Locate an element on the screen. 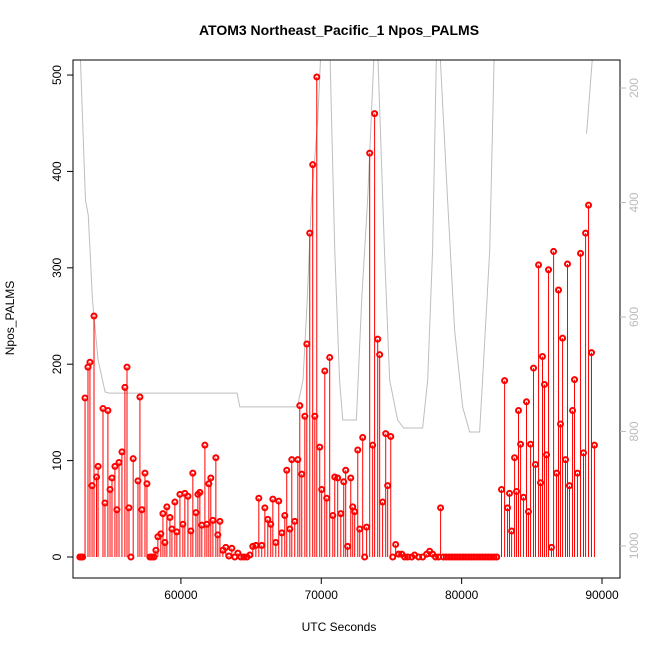  y2-tick-label: 600 is located at coordinates (634, 317).